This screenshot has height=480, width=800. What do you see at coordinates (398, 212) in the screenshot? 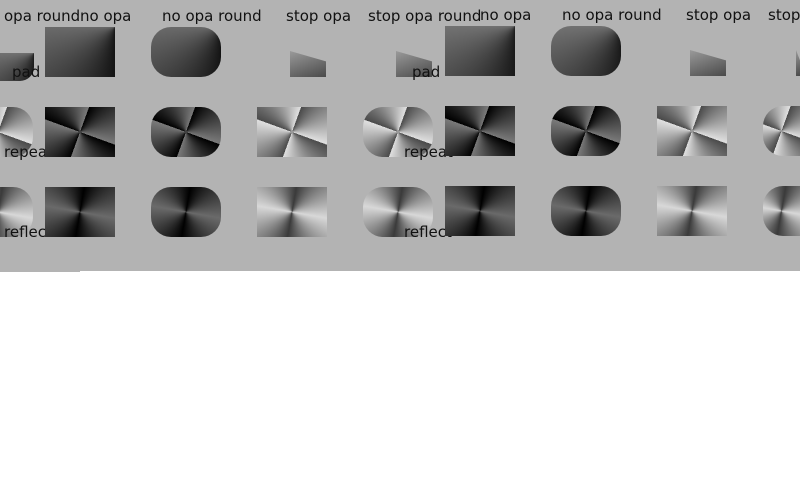
I see `gradient-tile-reflect-stop-opa-round` at bounding box center [398, 212].